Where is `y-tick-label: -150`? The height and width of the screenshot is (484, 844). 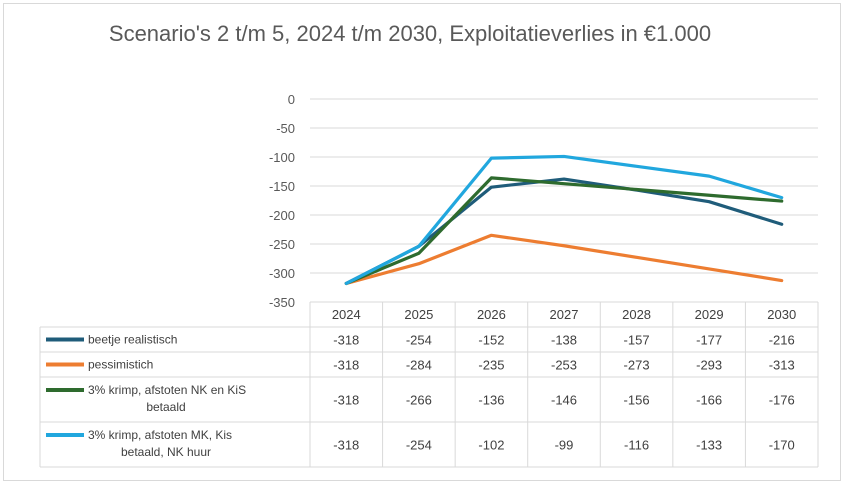
y-tick-label: -150 is located at coordinates (282, 186).